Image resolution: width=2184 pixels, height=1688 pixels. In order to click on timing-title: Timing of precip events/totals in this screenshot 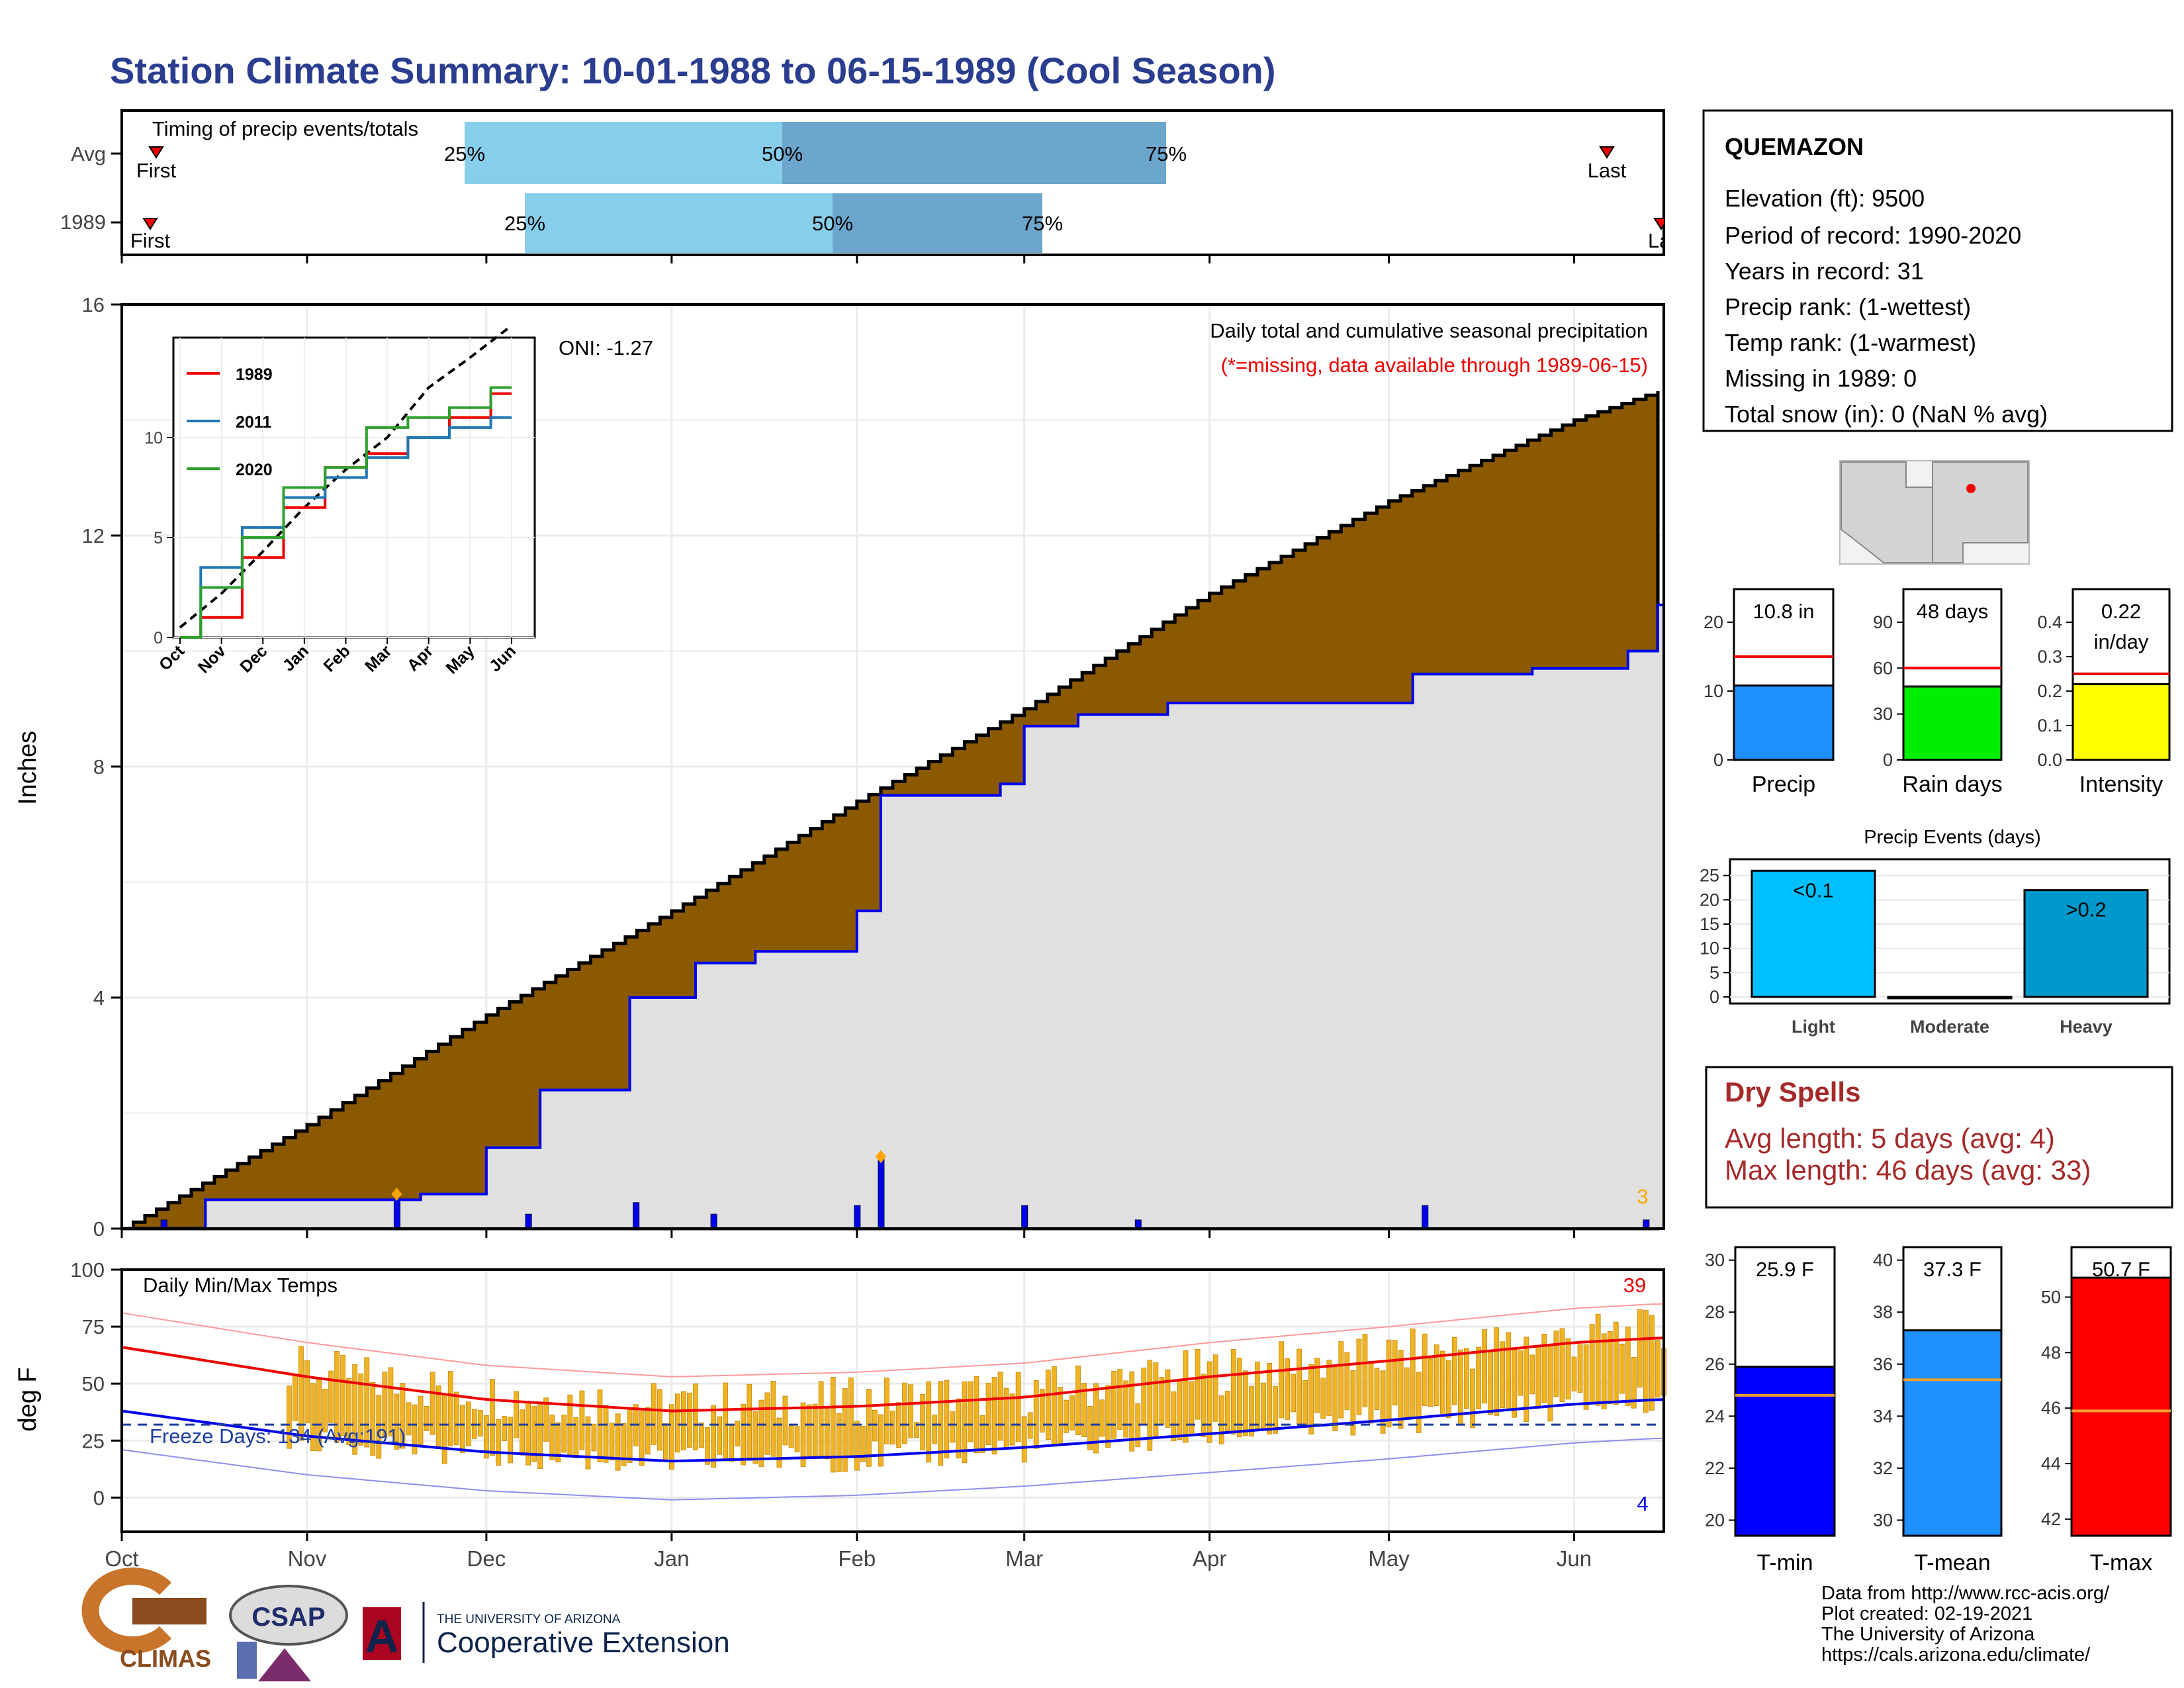, I will do `click(285, 128)`.